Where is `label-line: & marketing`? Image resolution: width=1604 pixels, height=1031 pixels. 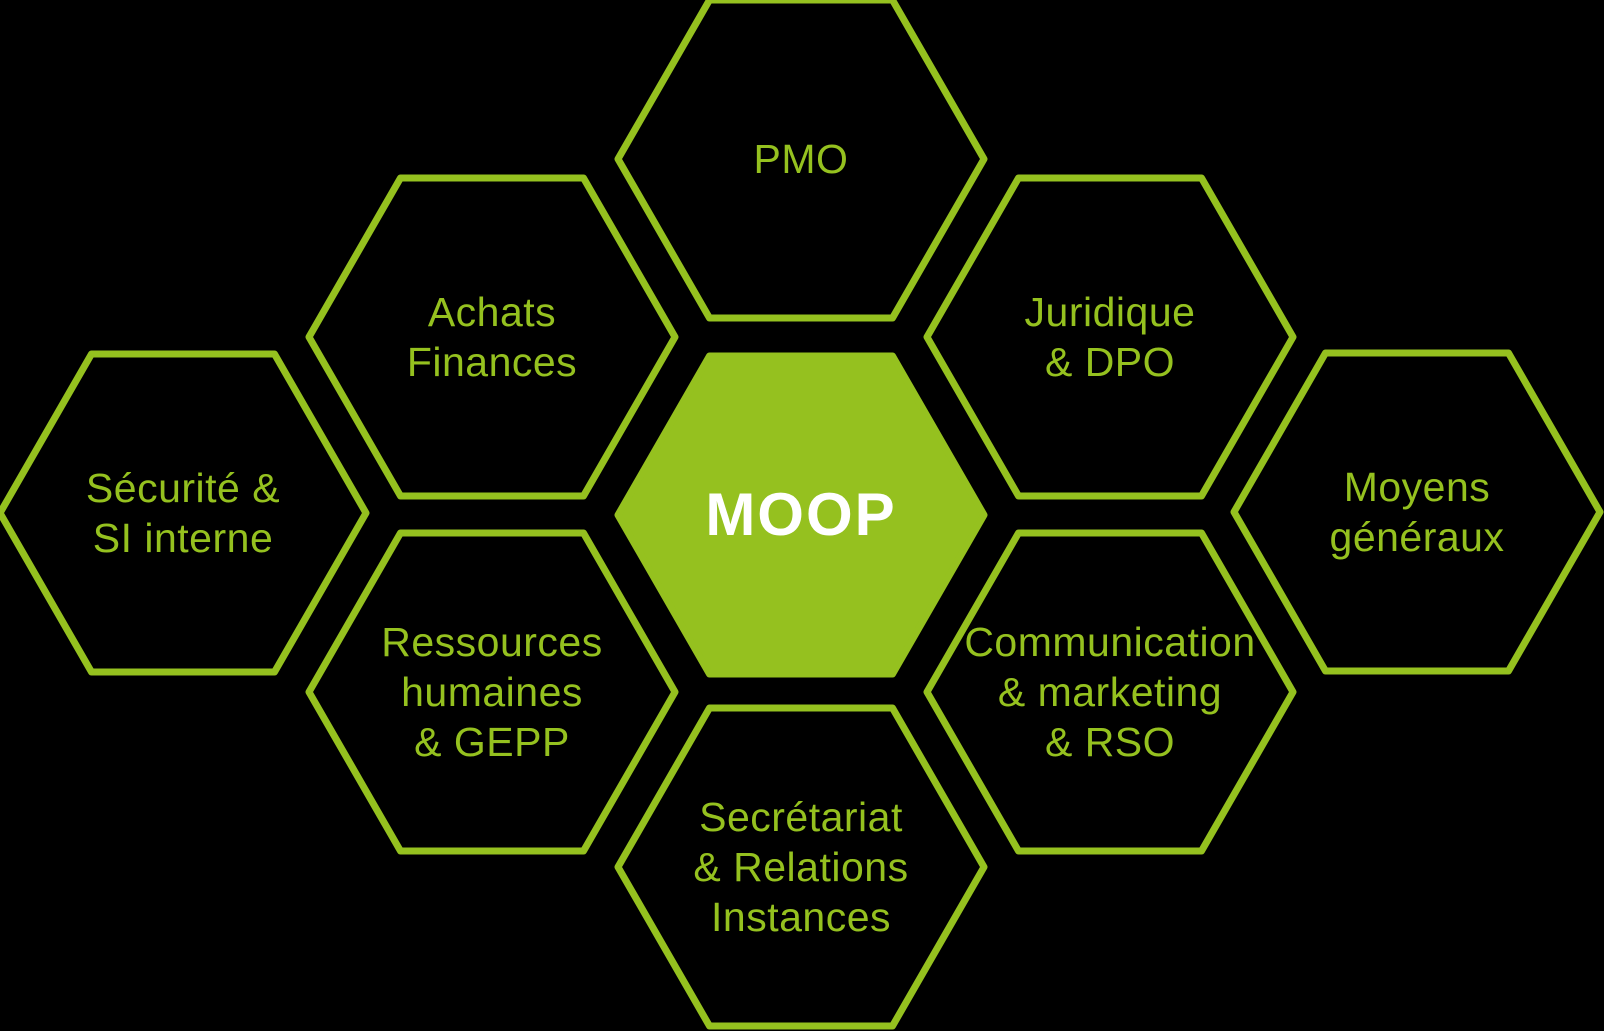
label-line: & marketing is located at coordinates (1110, 692).